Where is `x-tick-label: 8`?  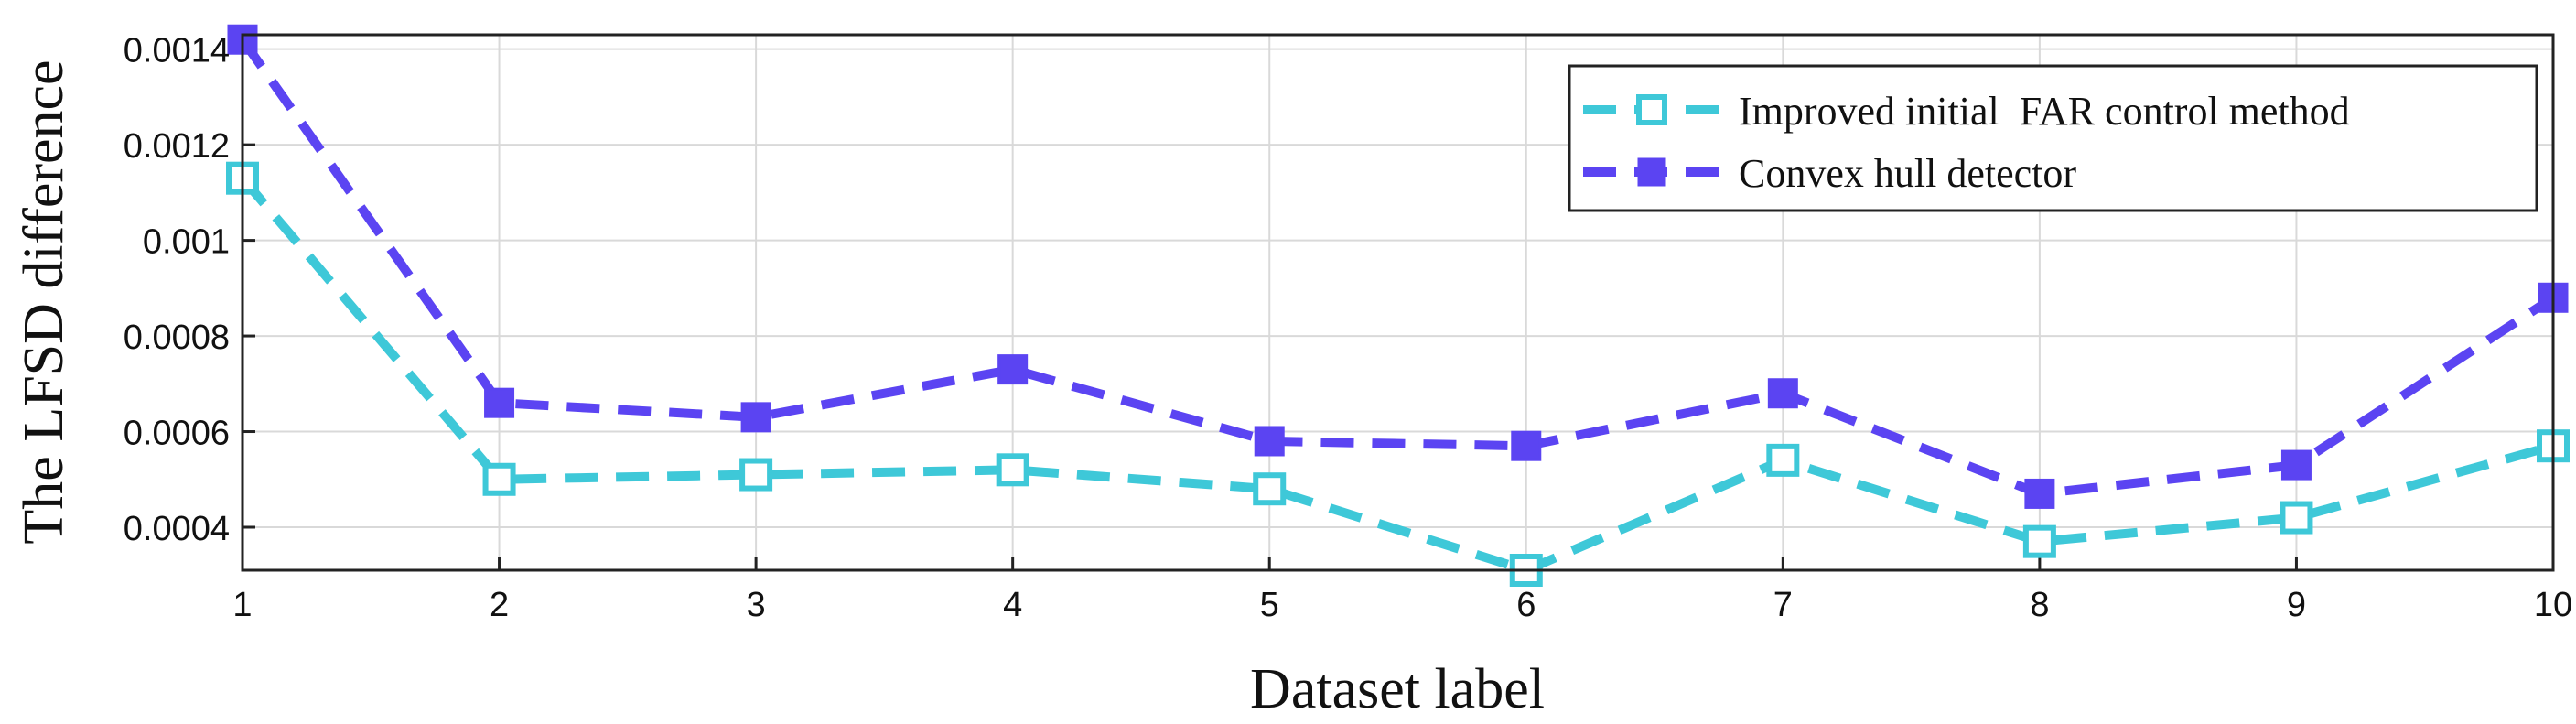 x-tick-label: 8 is located at coordinates (2039, 605).